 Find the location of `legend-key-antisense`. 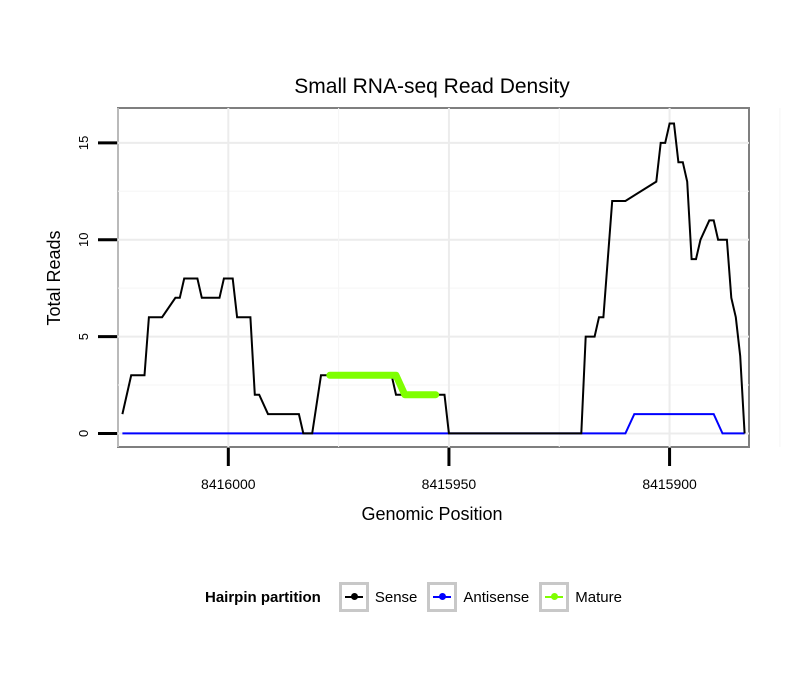

legend-key-antisense is located at coordinates (442, 597).